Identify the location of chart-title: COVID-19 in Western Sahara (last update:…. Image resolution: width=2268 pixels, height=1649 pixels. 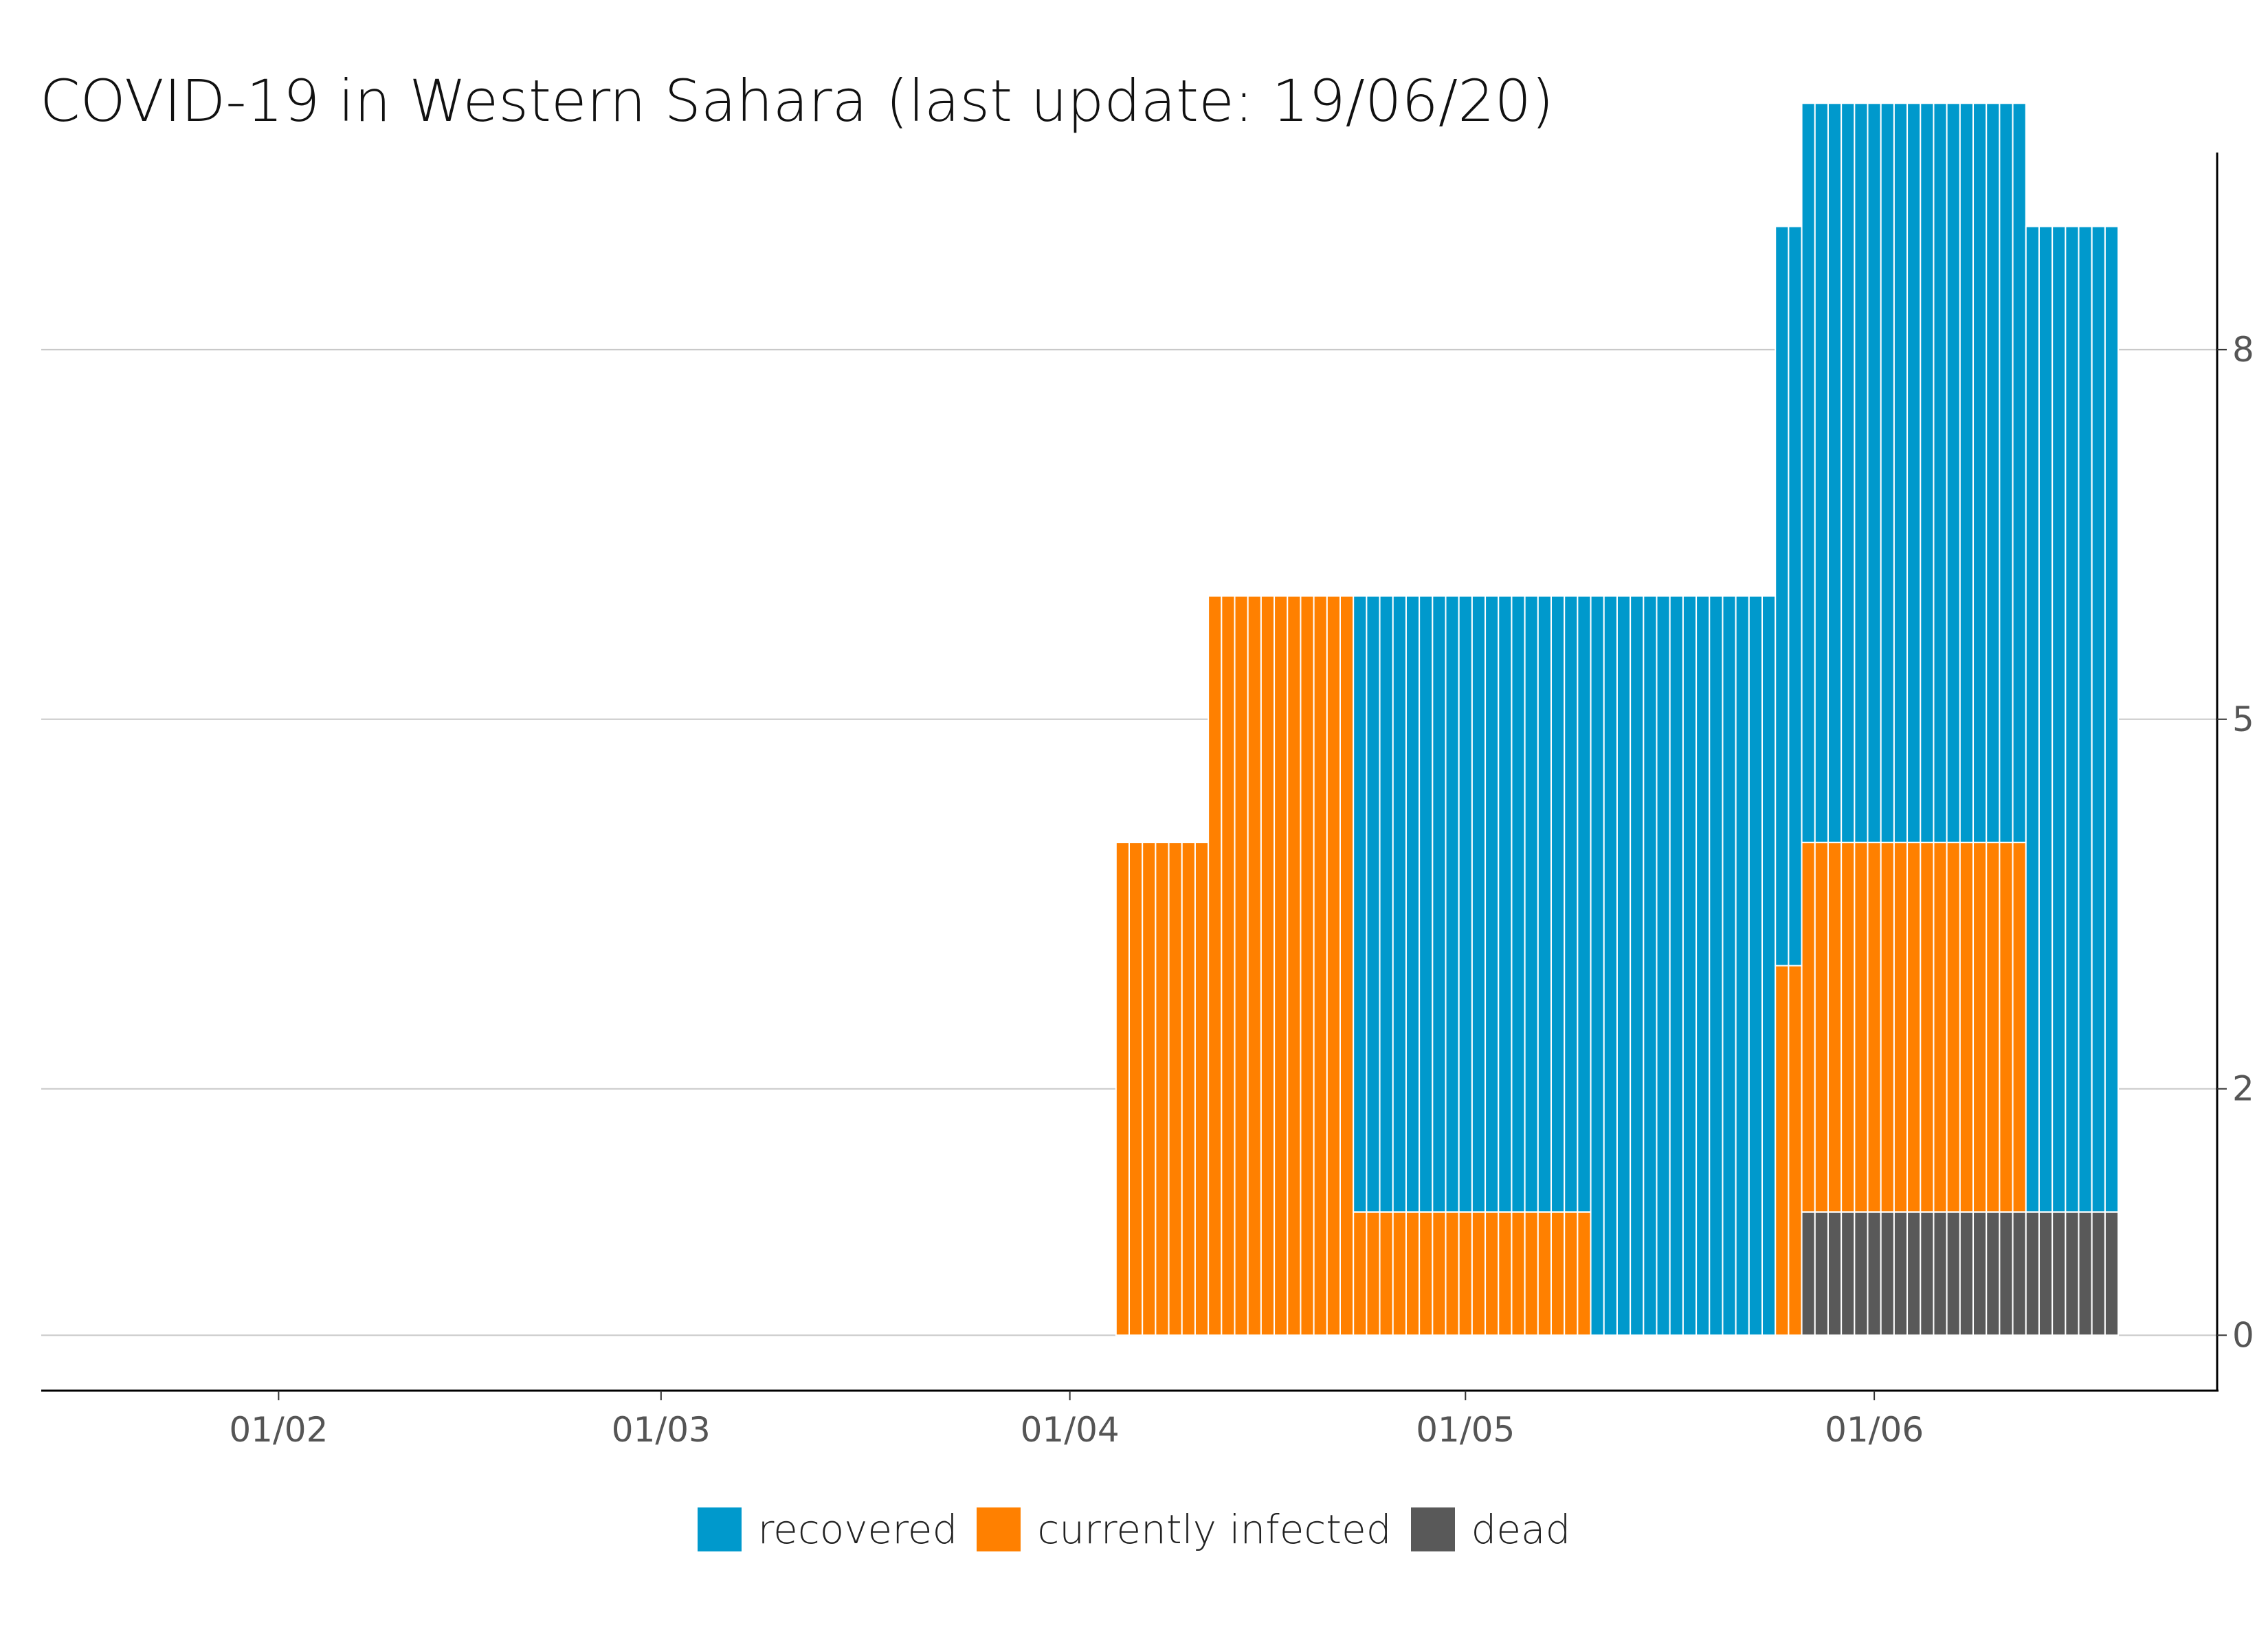
(797, 101).